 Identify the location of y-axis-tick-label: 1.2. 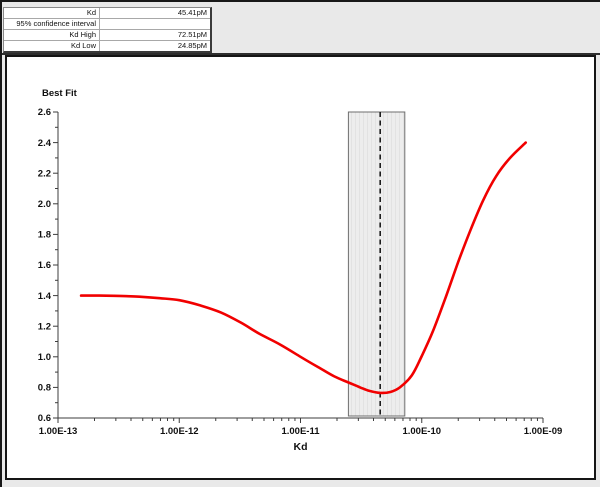
(44, 326).